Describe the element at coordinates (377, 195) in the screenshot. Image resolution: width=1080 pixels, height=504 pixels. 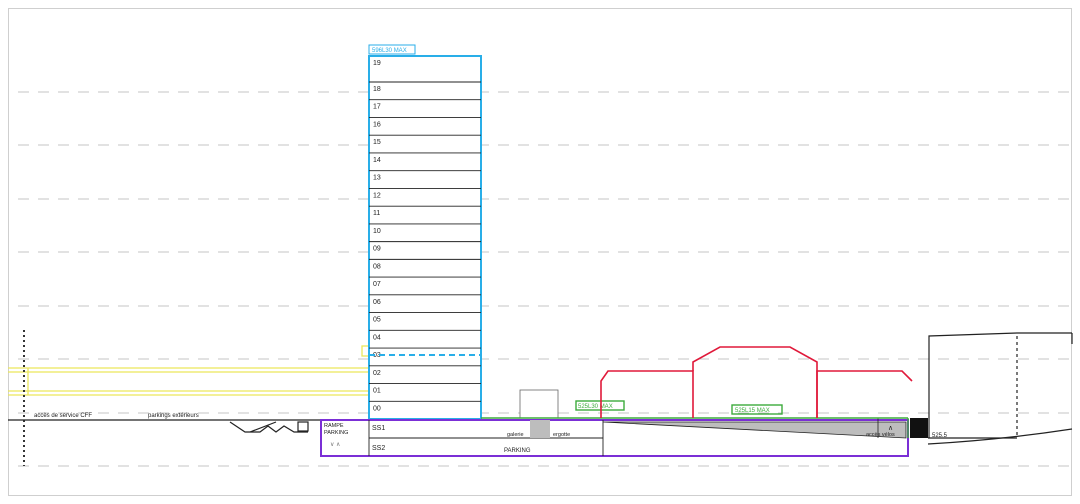
I see `floor-label-12: 12` at that location.